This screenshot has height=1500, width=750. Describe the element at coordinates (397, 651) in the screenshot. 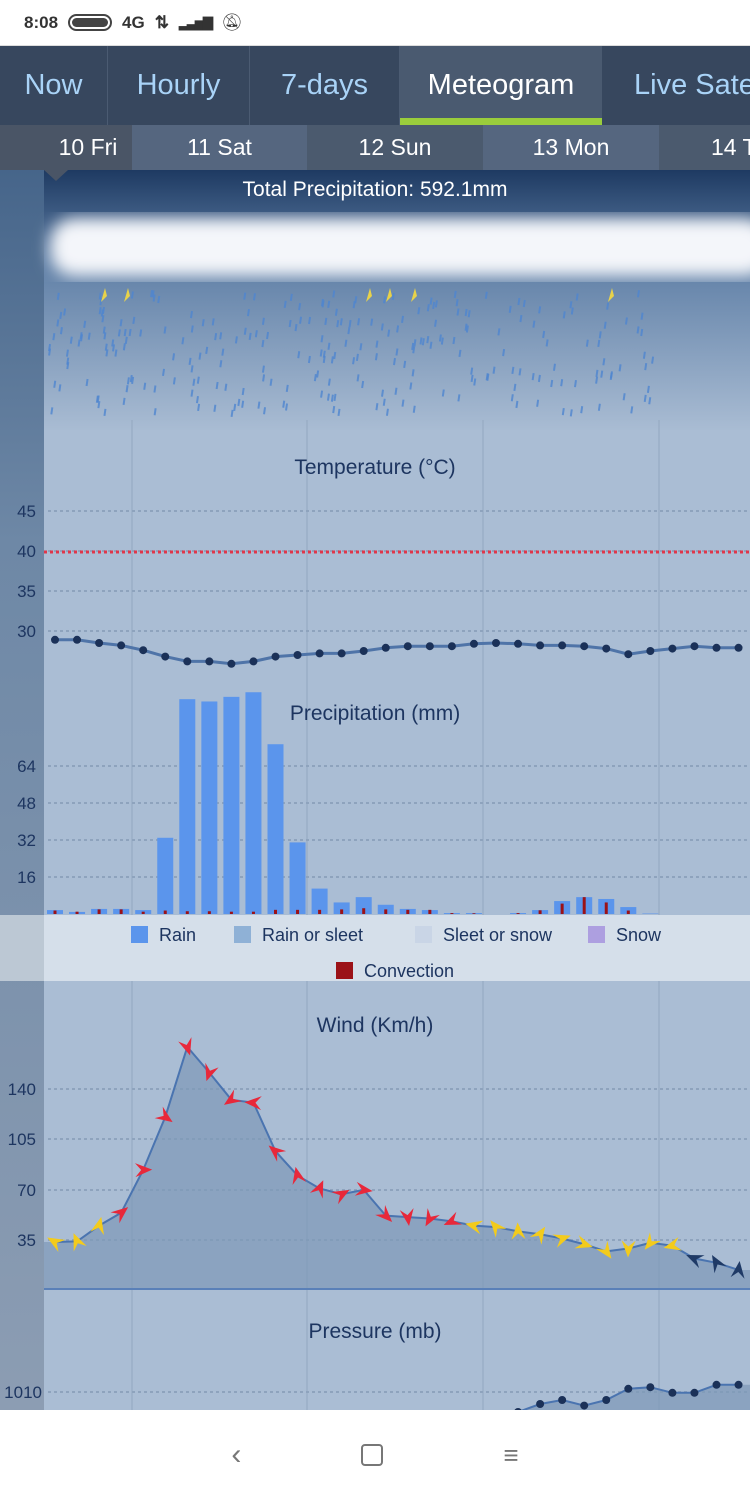

I see `temperature-series` at that location.